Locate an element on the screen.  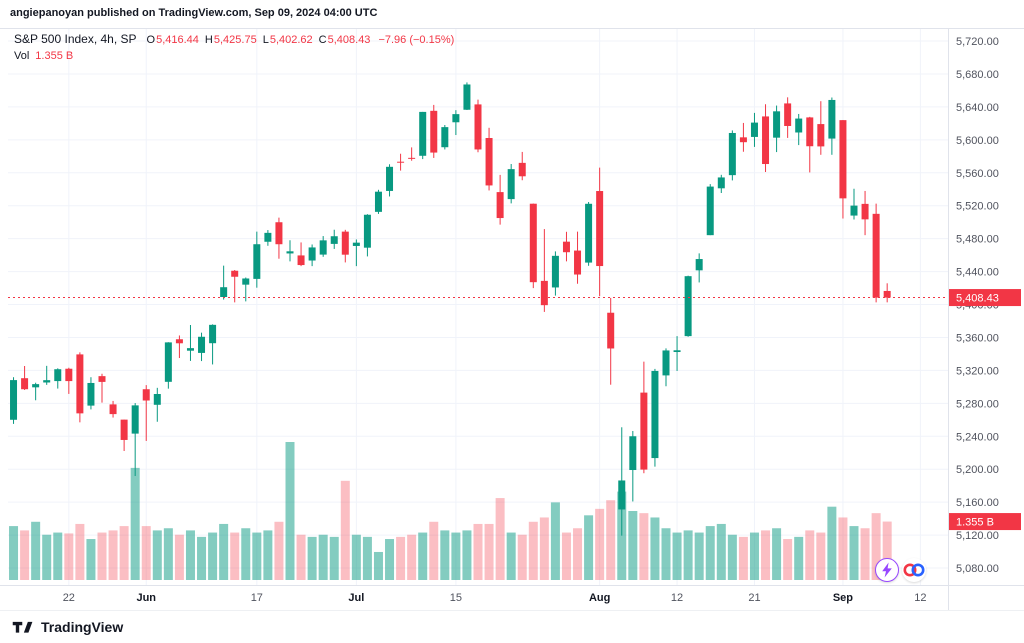
boost-icon is located at coordinates (887, 570).